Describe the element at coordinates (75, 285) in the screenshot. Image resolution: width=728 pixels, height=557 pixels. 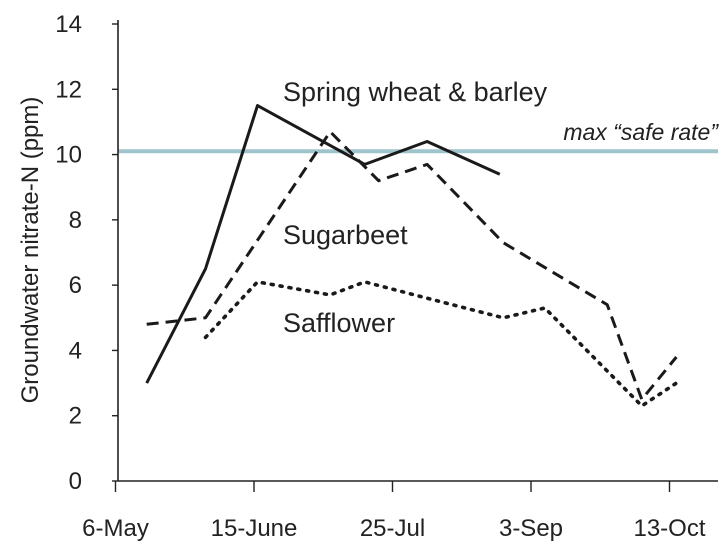
I see `y-tick-label: 6` at that location.